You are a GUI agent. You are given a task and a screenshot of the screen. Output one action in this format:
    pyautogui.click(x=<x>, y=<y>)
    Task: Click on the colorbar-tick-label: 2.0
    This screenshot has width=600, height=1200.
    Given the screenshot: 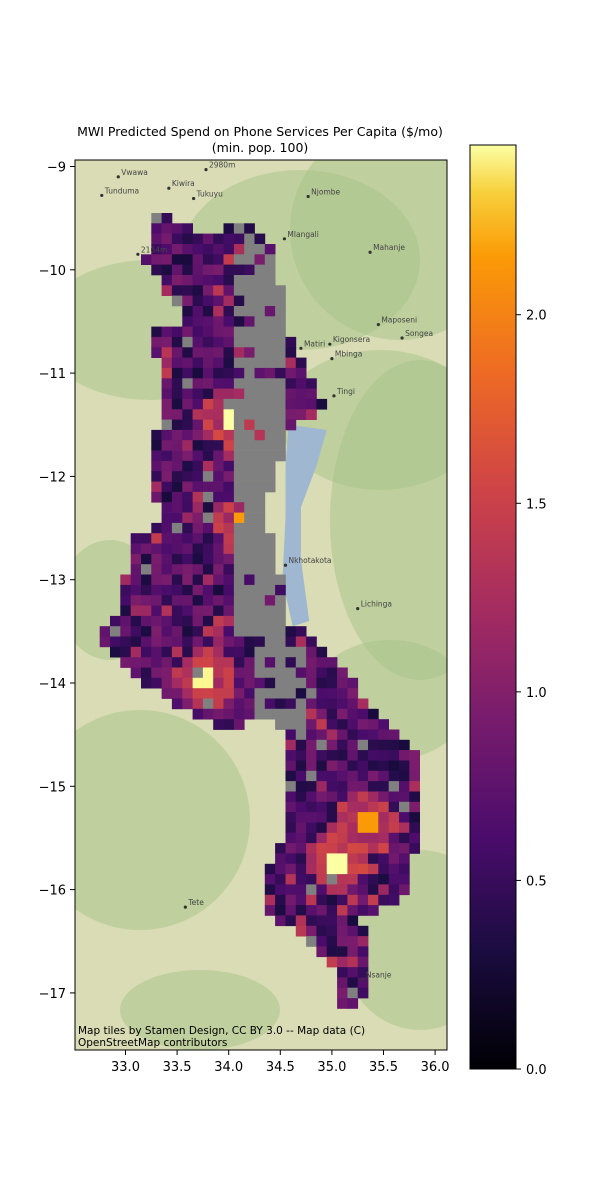 What is the action you would take?
    pyautogui.click(x=536, y=316)
    